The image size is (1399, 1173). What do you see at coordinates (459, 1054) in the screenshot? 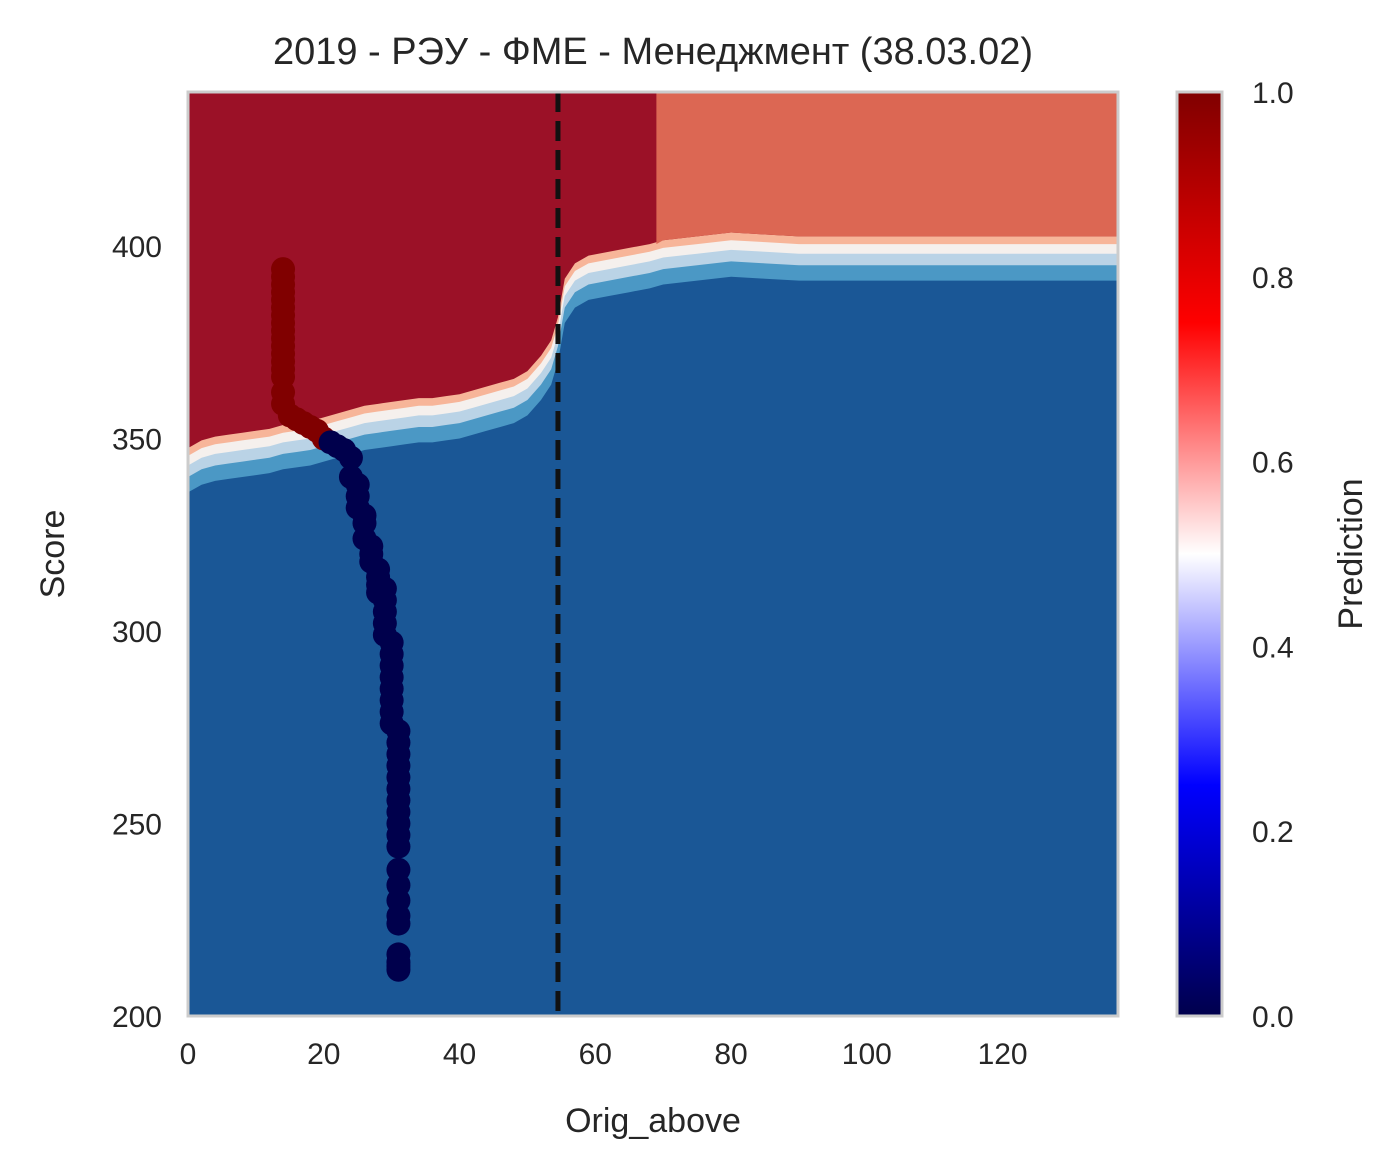
I see `x-tick-label: 40` at bounding box center [459, 1054].